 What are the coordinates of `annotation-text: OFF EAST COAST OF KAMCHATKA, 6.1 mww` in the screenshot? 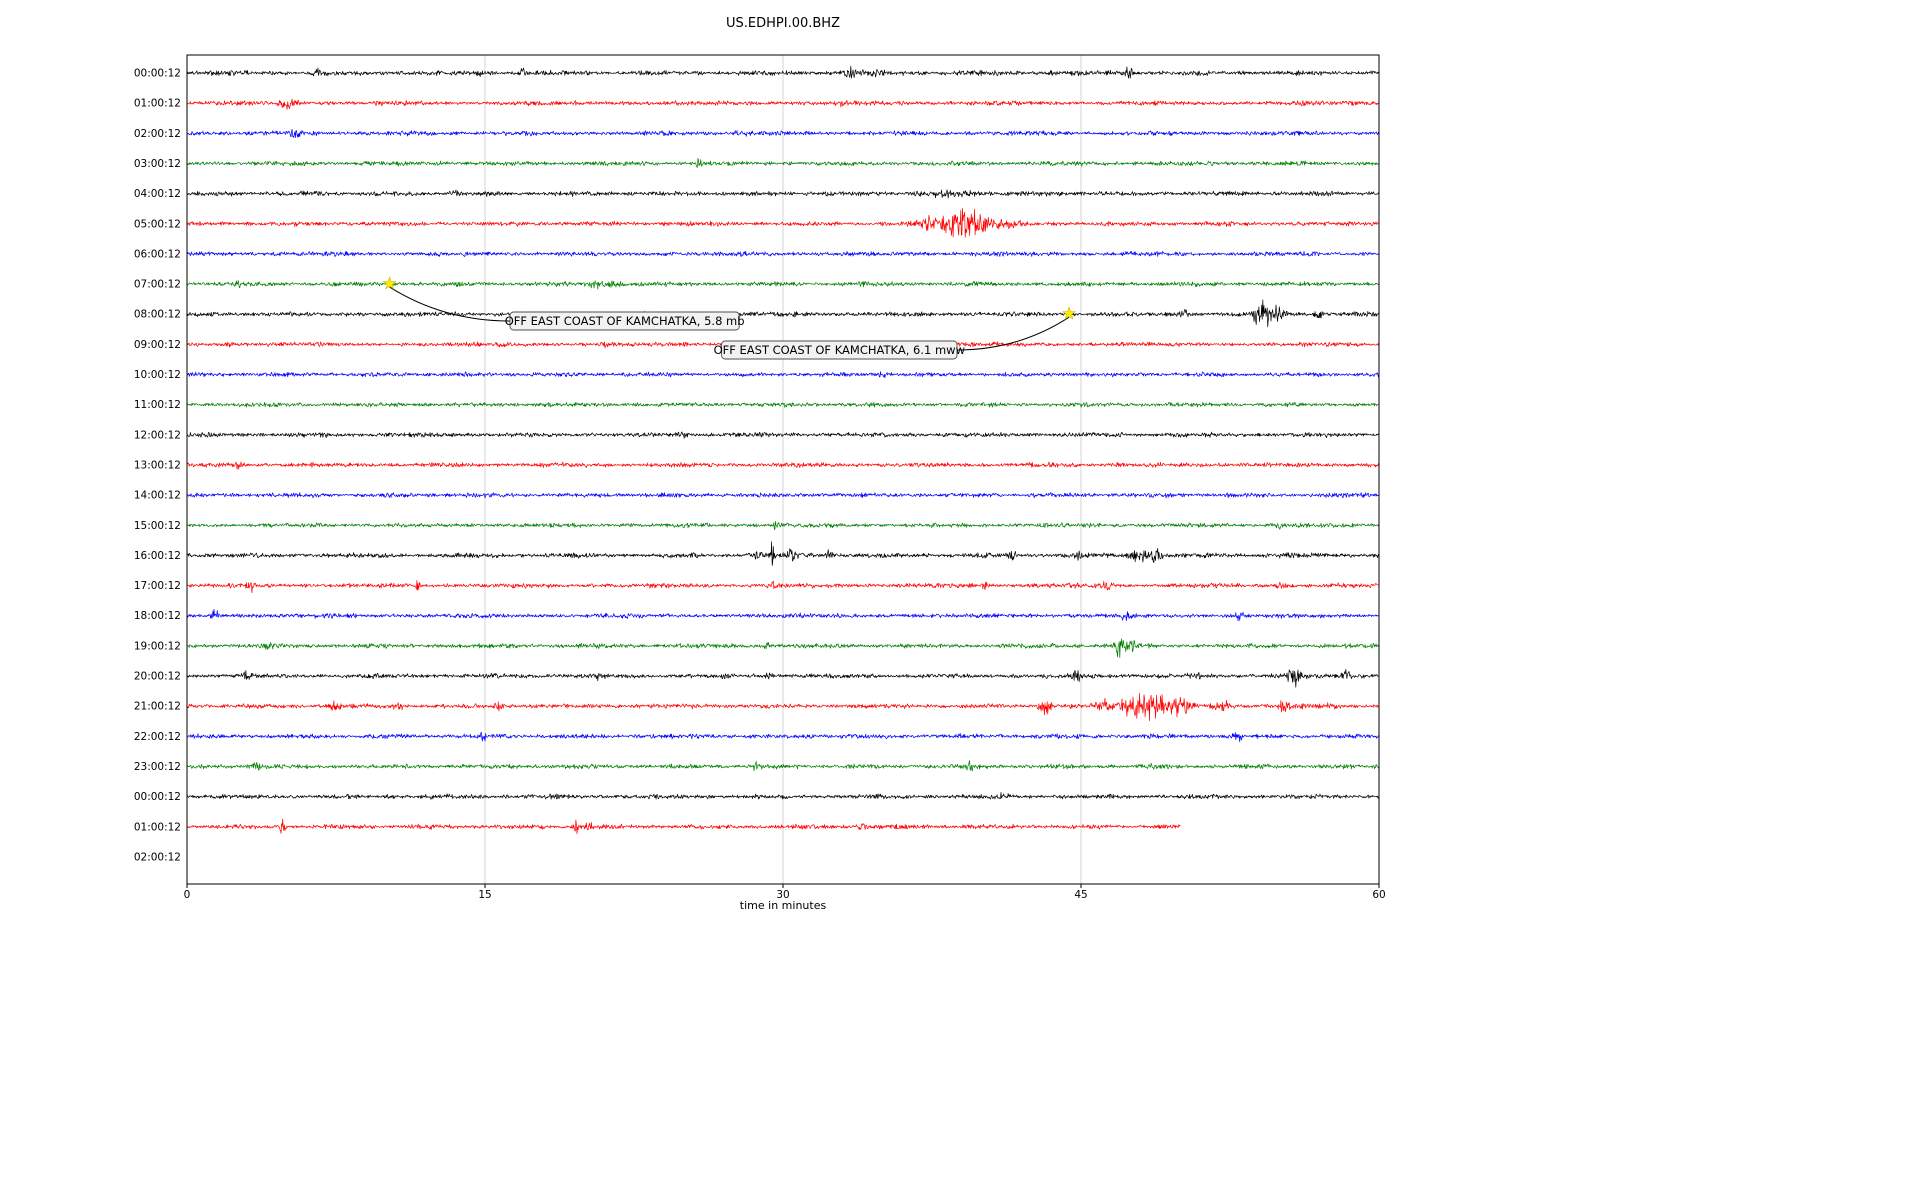 It's located at (839, 350).